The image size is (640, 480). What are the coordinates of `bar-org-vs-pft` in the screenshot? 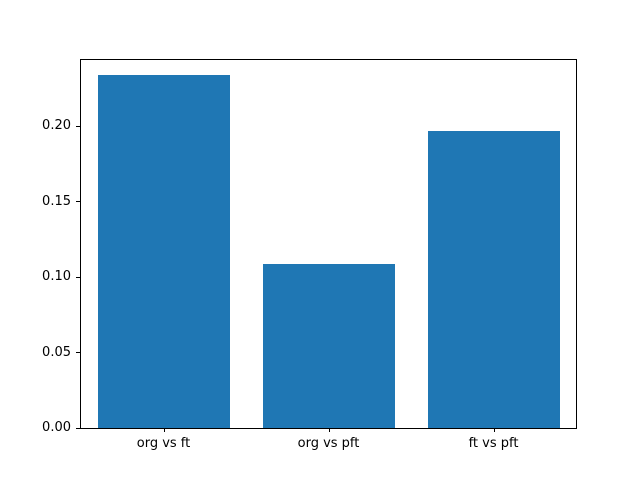 It's located at (328, 345).